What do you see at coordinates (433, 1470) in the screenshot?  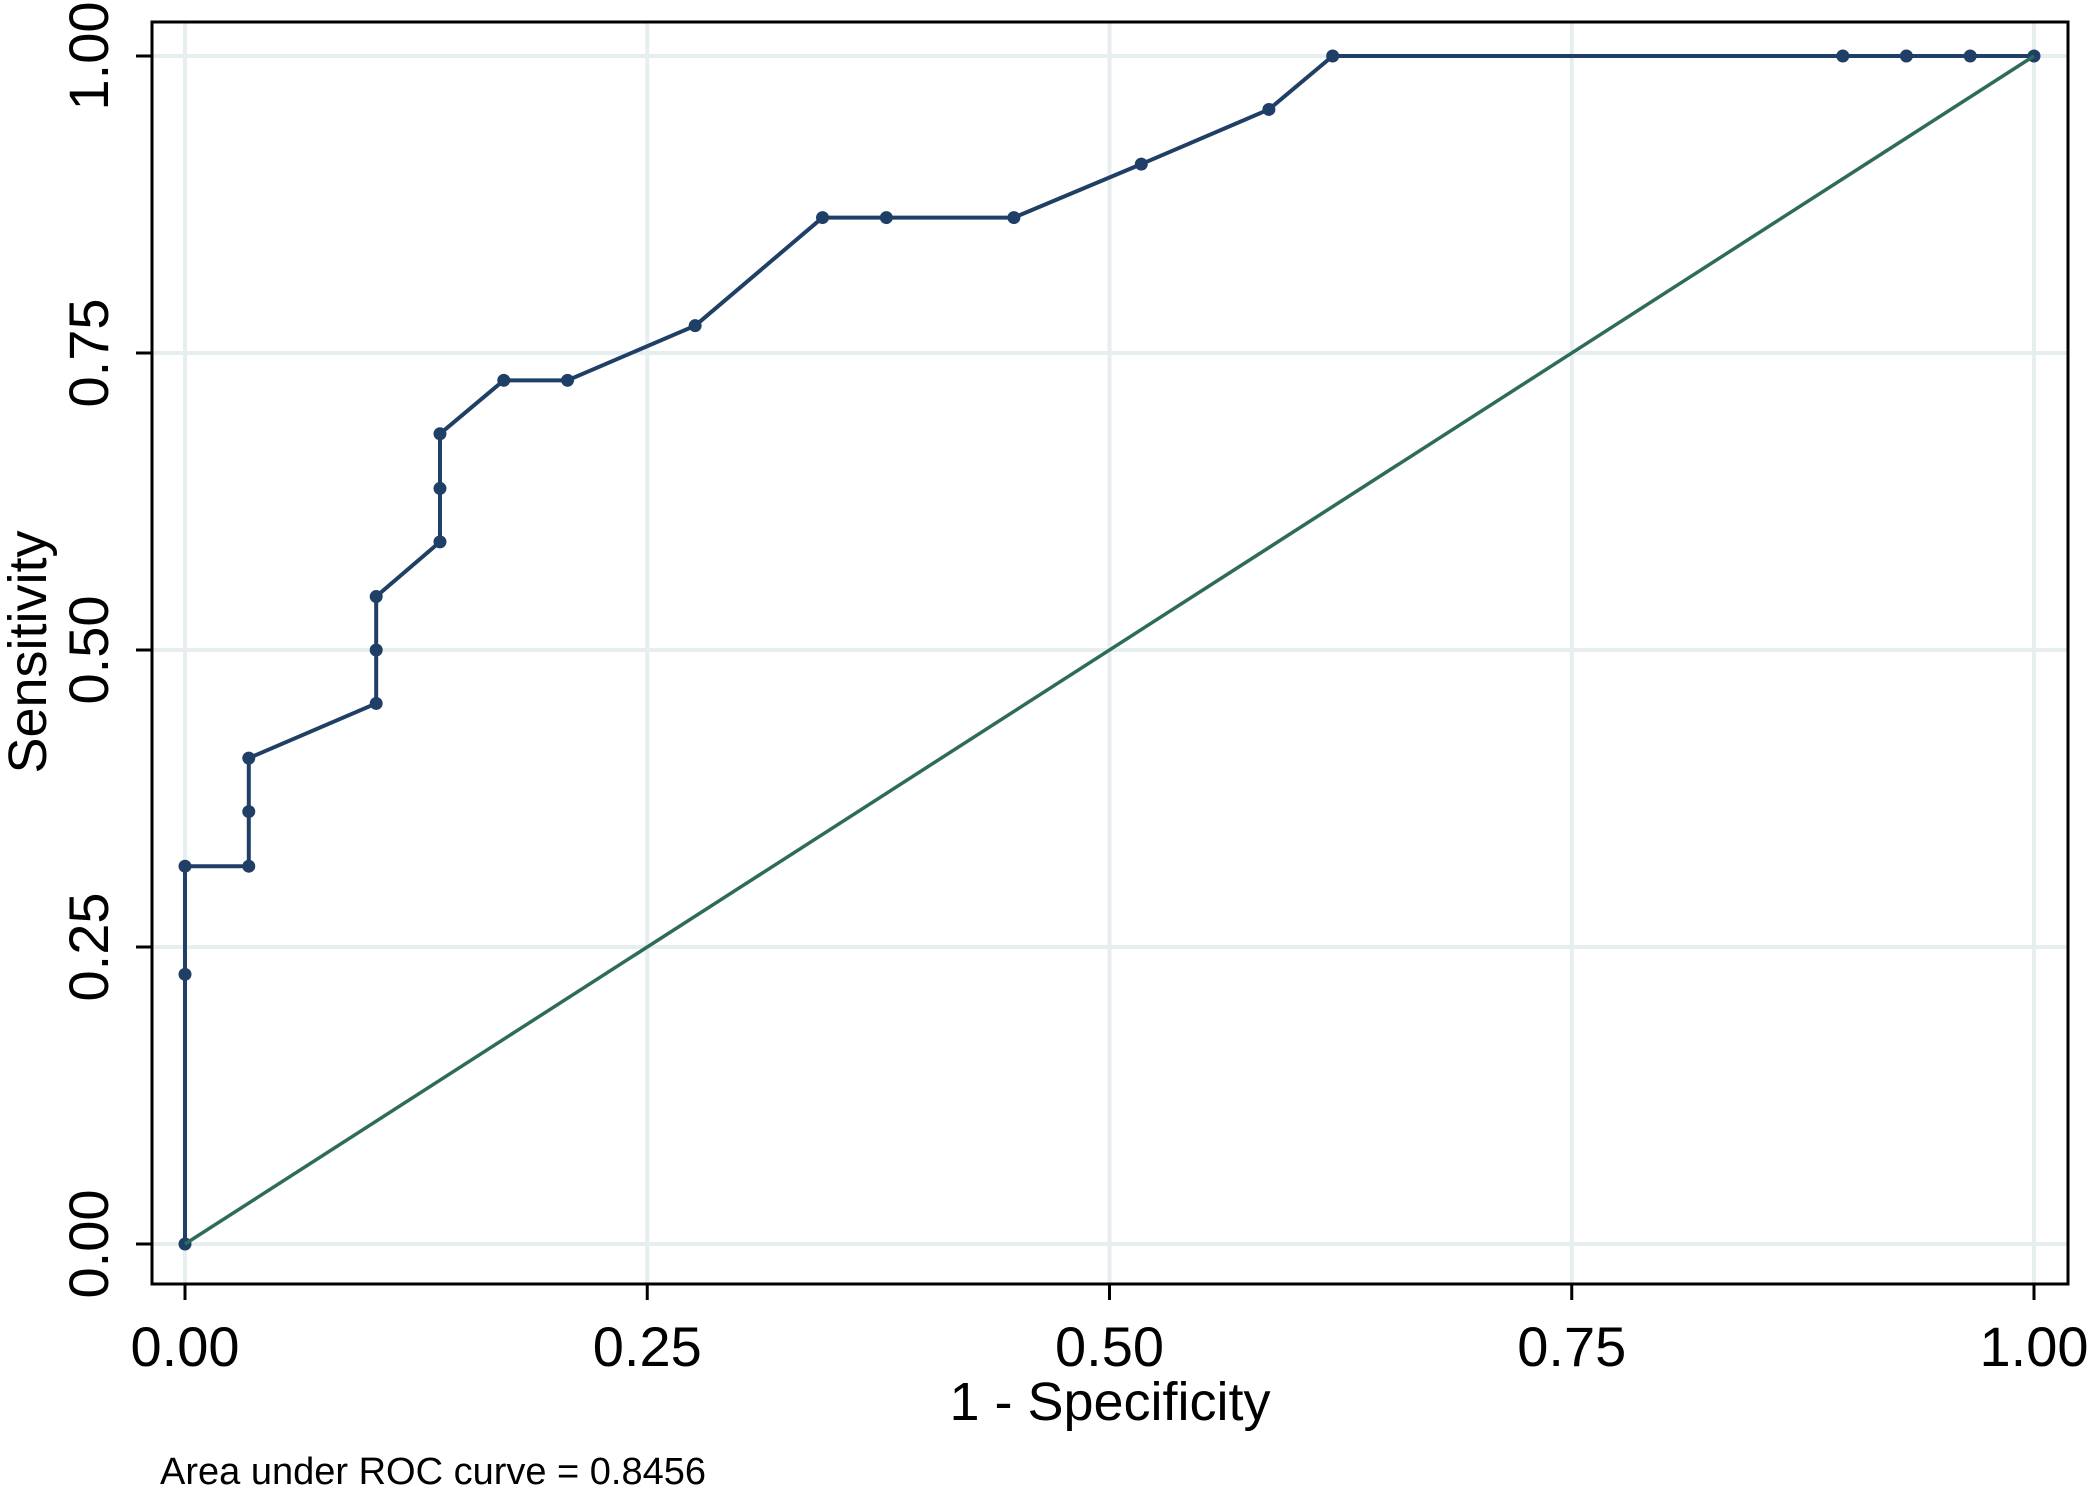 I see `auc-note: Area under ROC curve = 0.8456` at bounding box center [433, 1470].